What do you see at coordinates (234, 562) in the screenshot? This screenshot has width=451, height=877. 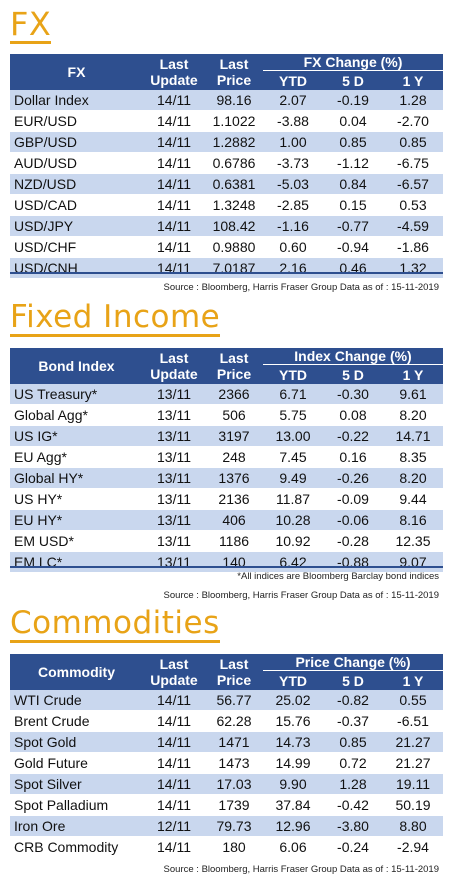 I see `value-cell: 140` at bounding box center [234, 562].